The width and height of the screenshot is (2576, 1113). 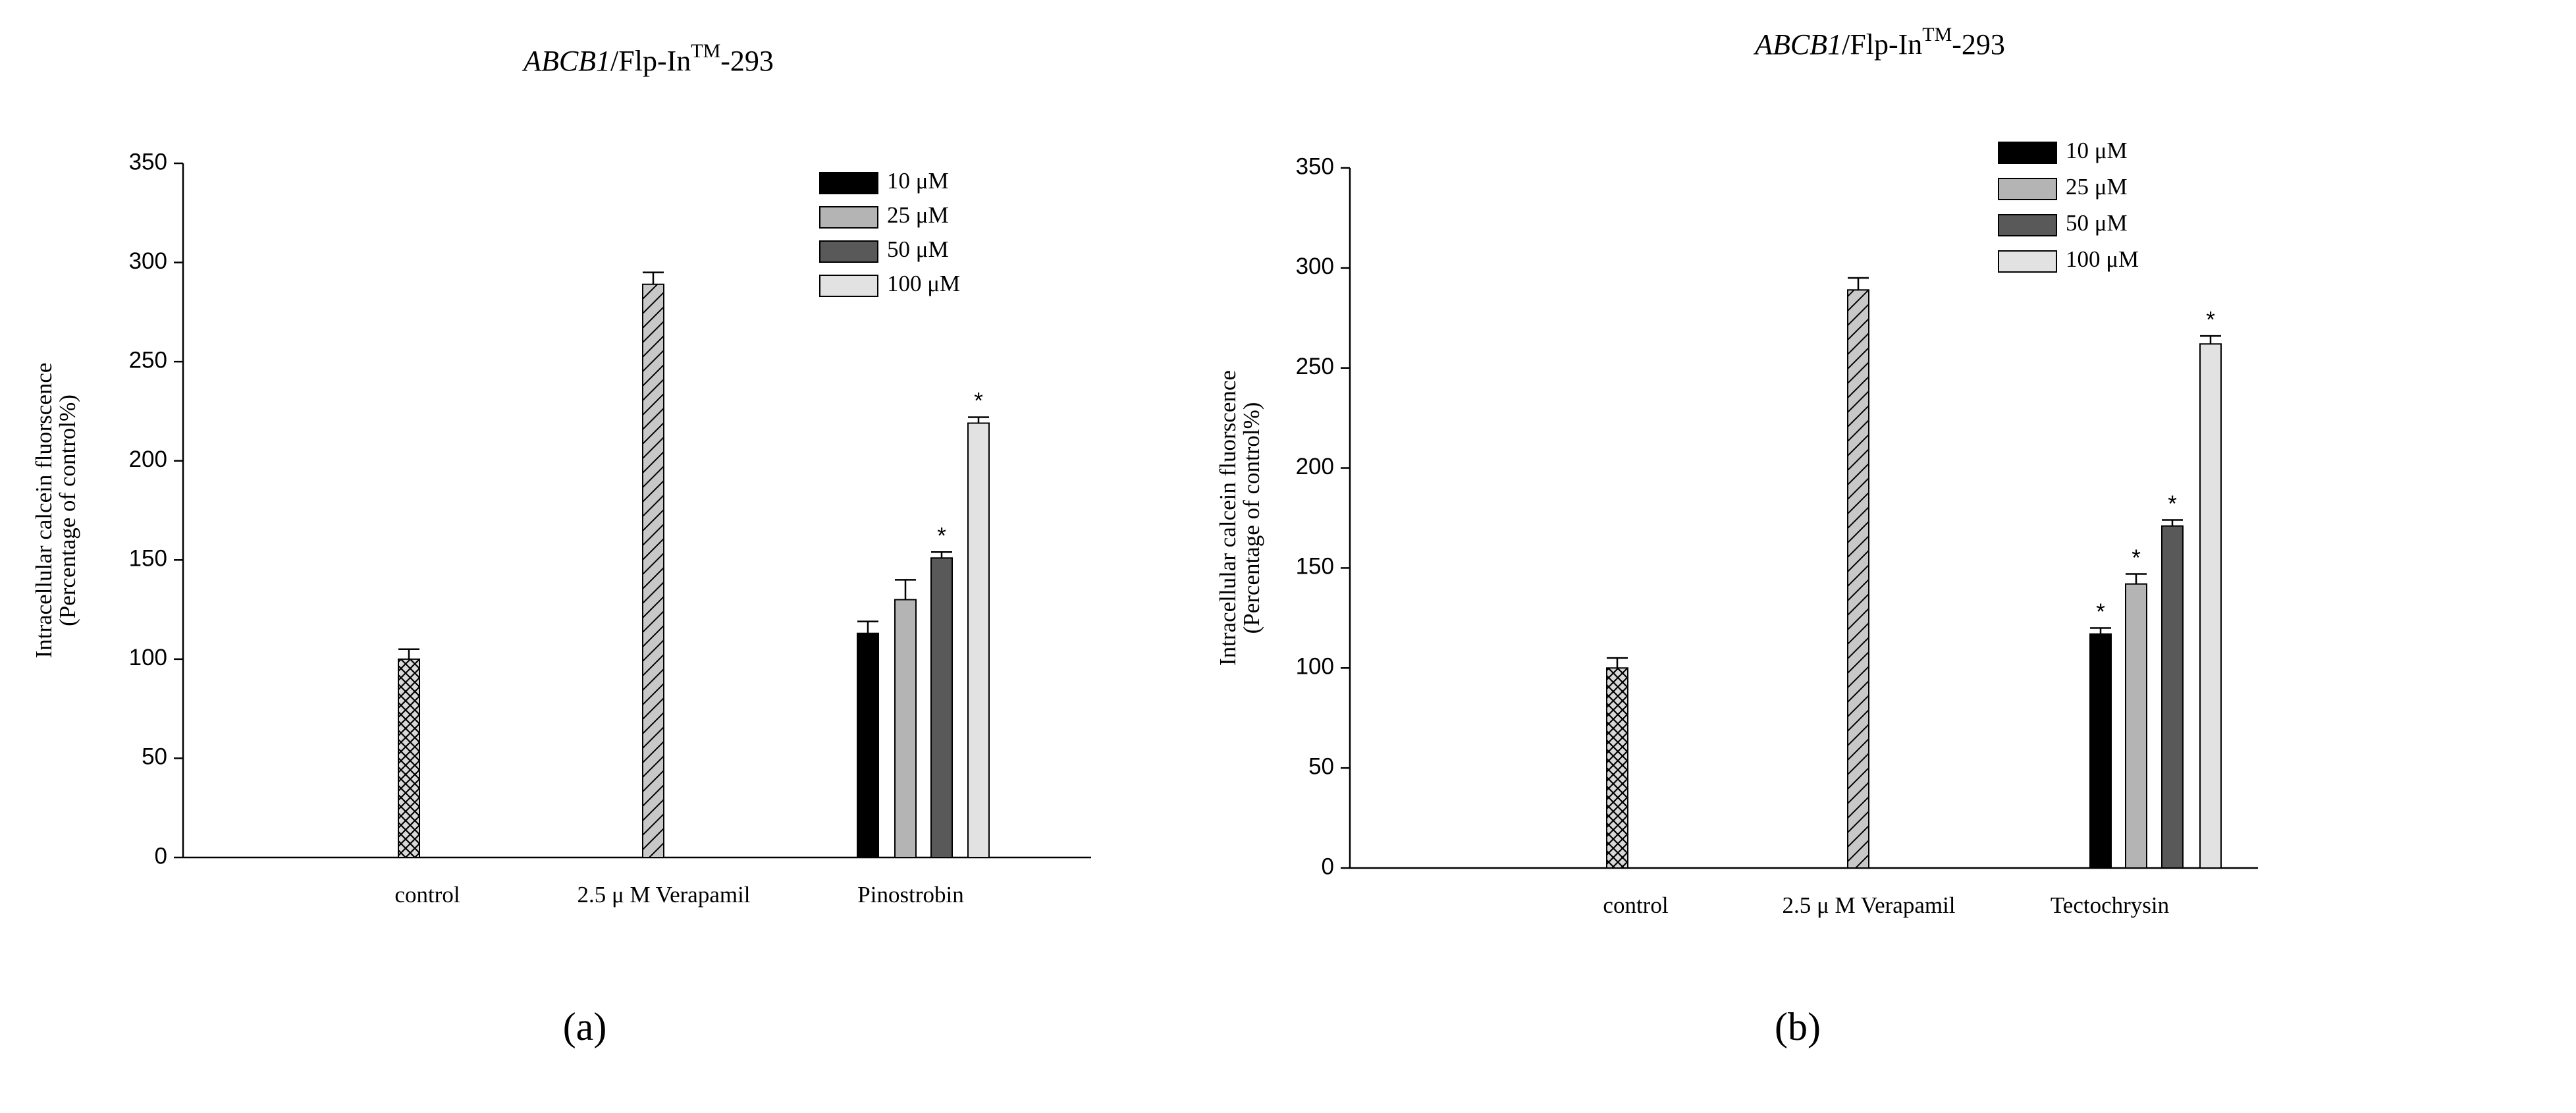 What do you see at coordinates (910, 895) in the screenshot?
I see `x-tick-label: Pinostrobin` at bounding box center [910, 895].